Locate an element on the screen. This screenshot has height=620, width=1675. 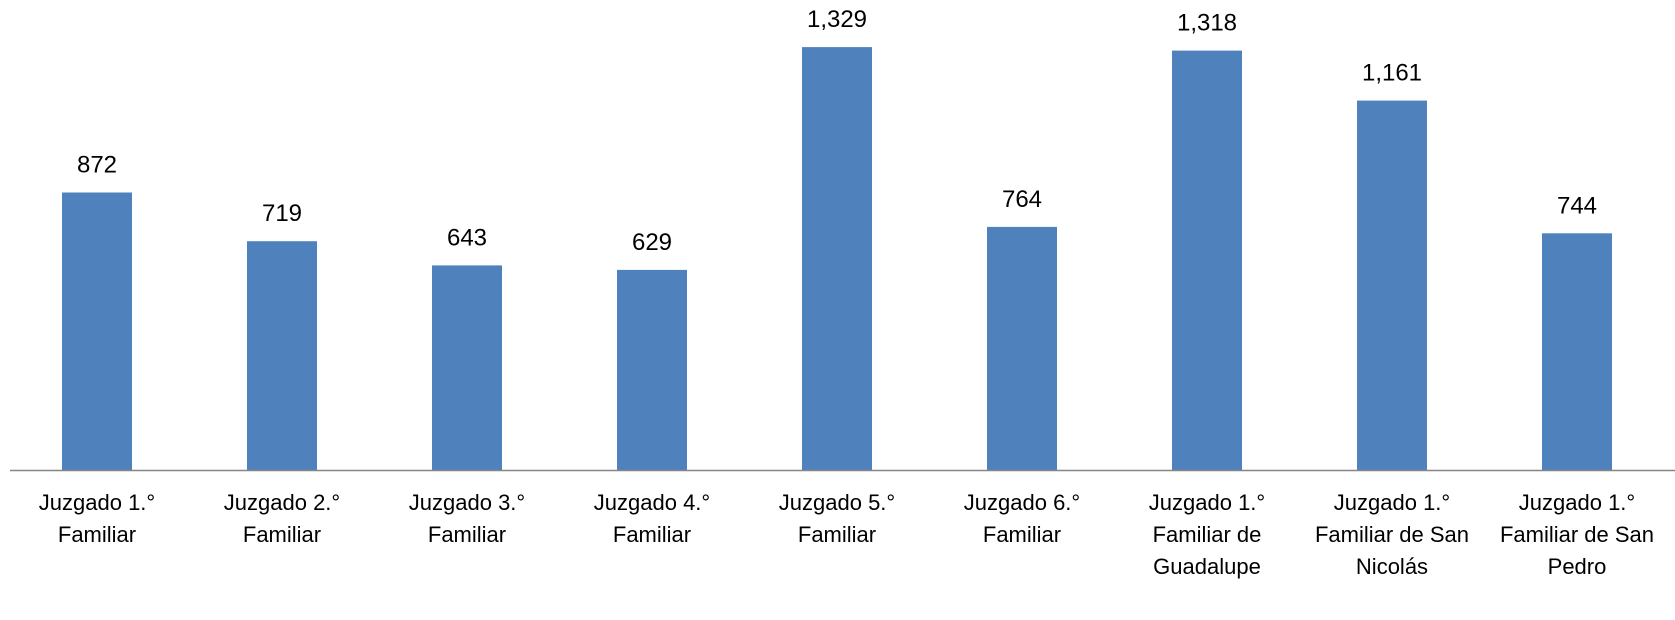
category-label-line: Juzgado 5.° is located at coordinates (837, 502).